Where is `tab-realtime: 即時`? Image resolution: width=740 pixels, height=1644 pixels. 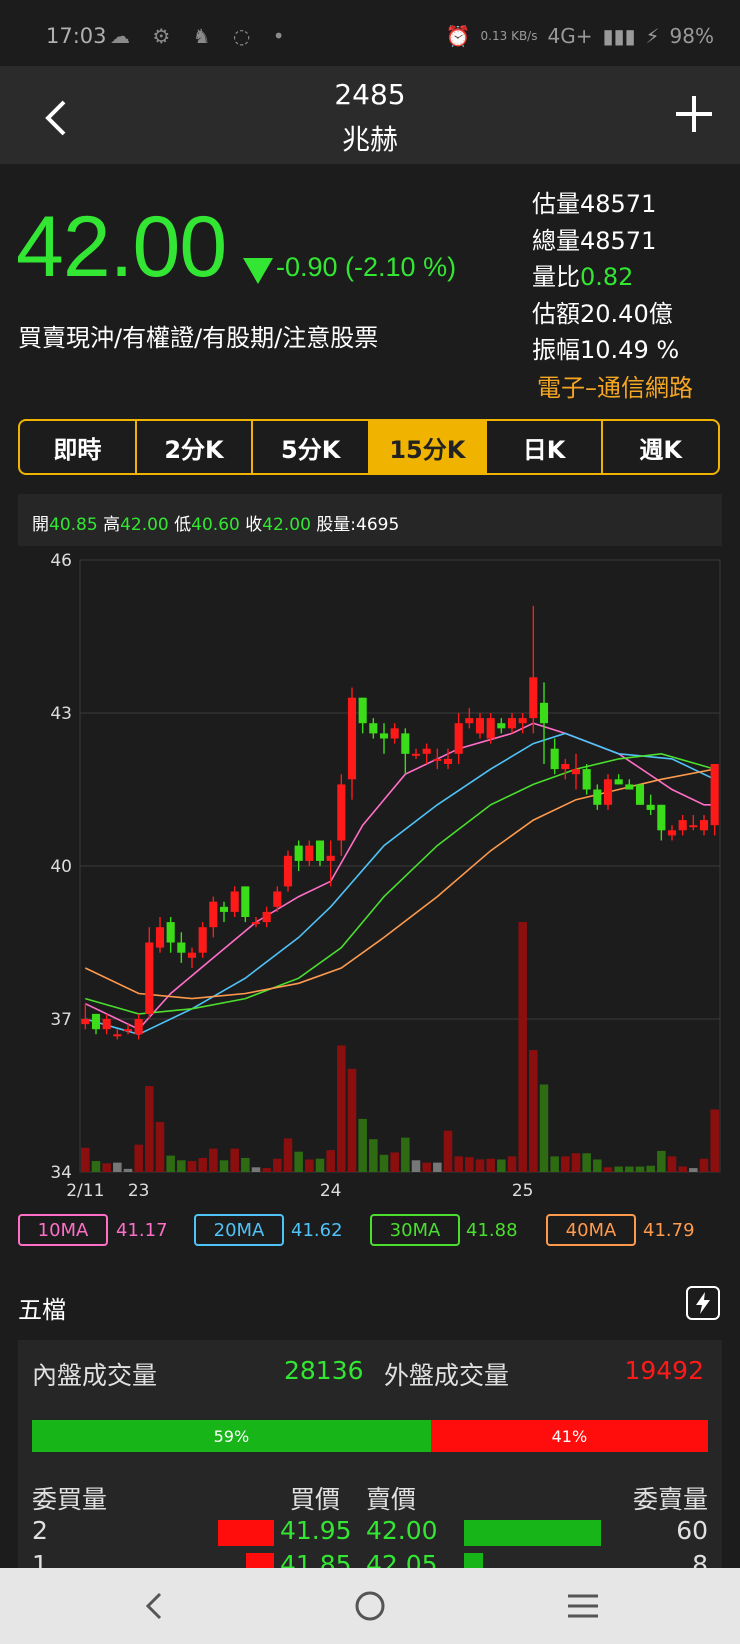 tab-realtime: 即時 is located at coordinates (78, 447).